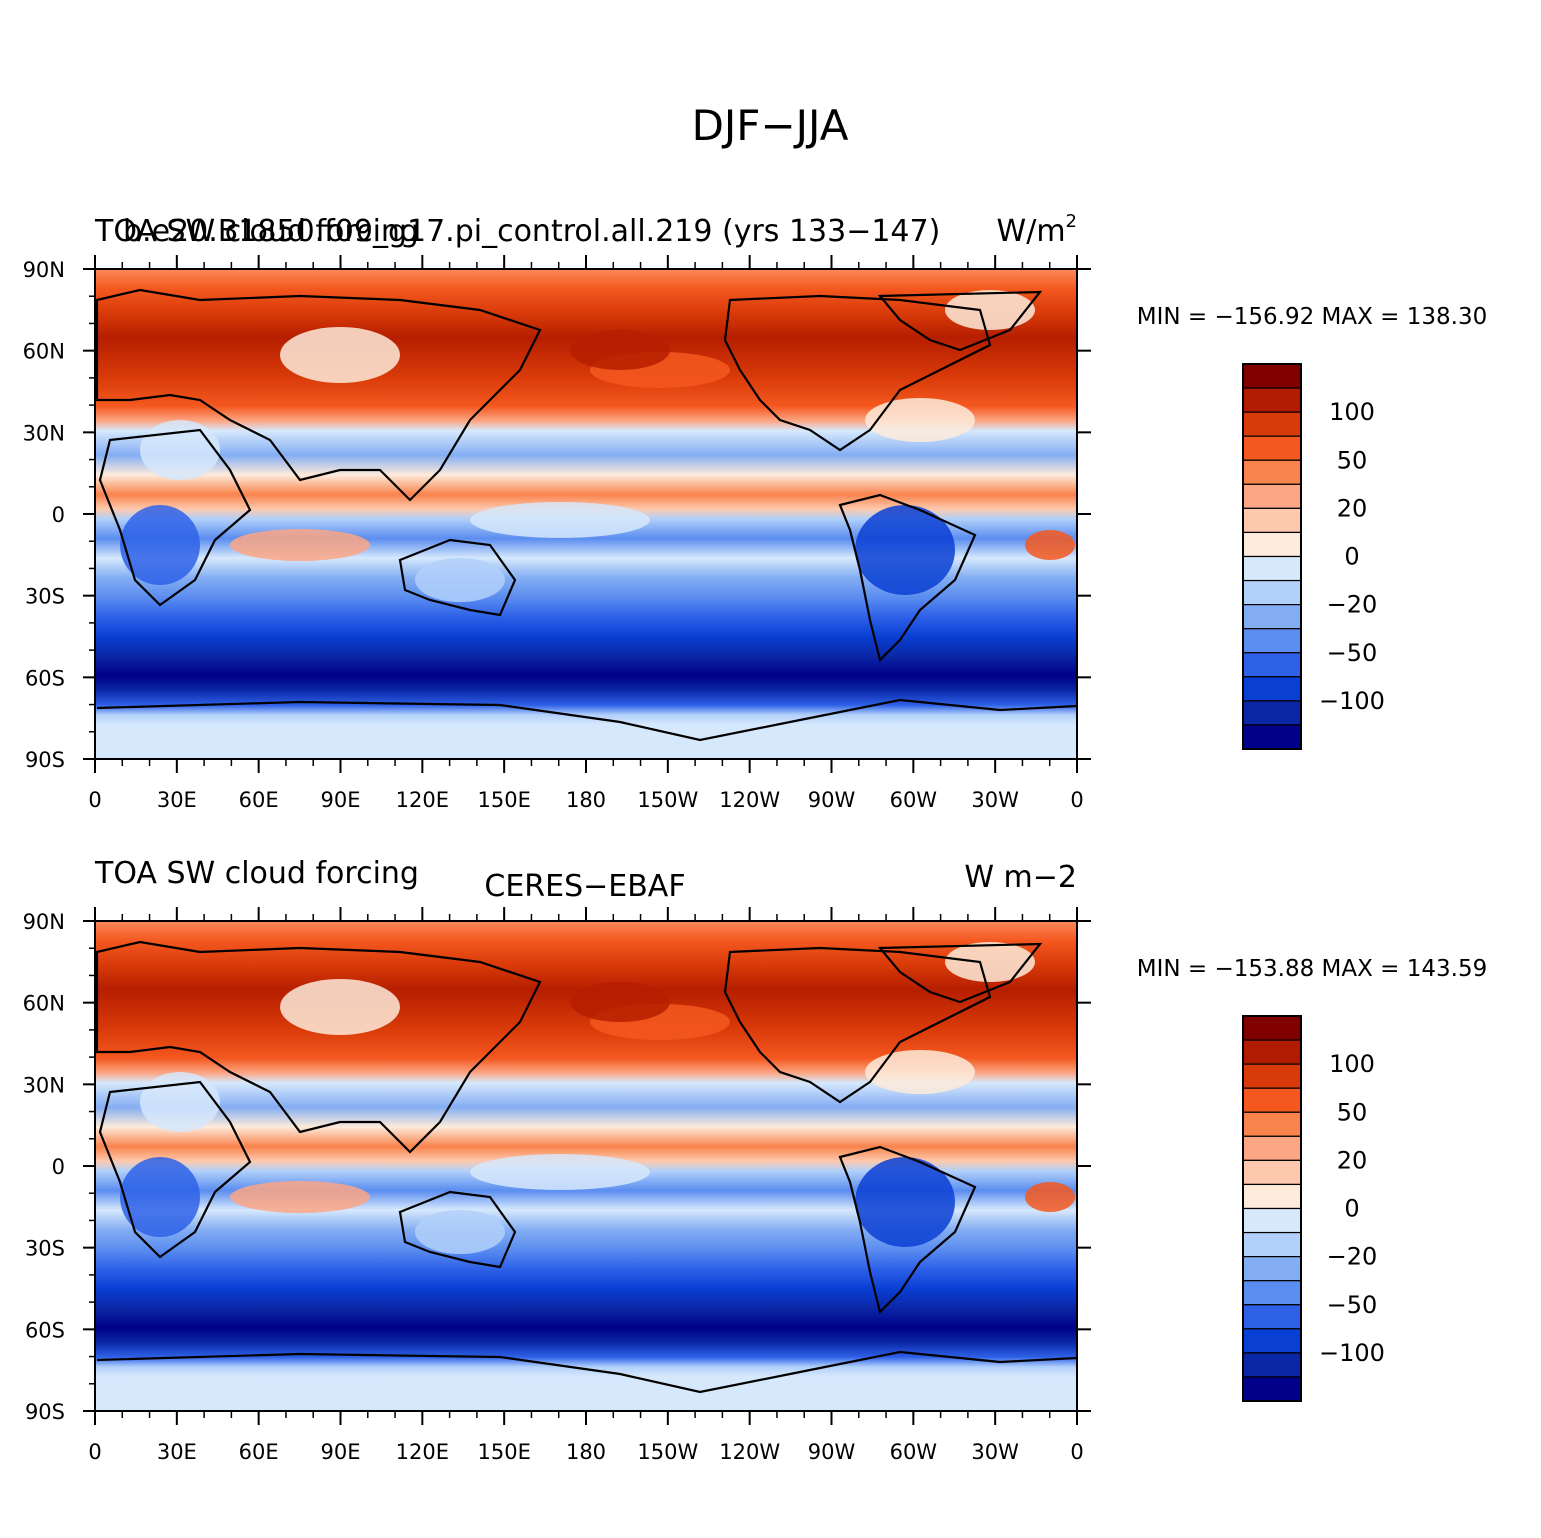 Image resolution: width=1541 pixels, height=1538 pixels. I want to click on lat-tick-label: 90S, so click(45, 760).